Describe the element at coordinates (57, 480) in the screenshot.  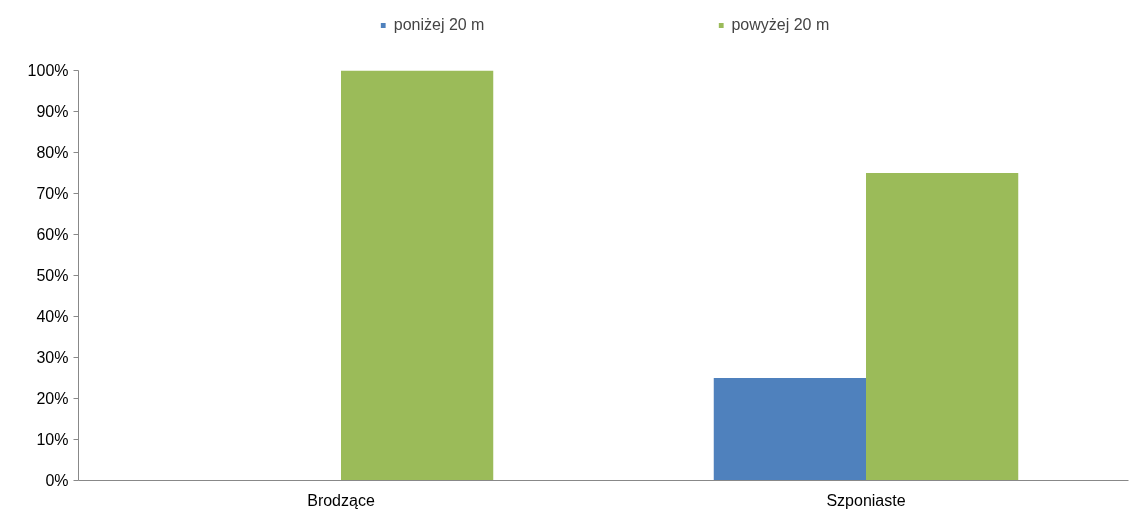
I see `y-tick-label: 0%` at that location.